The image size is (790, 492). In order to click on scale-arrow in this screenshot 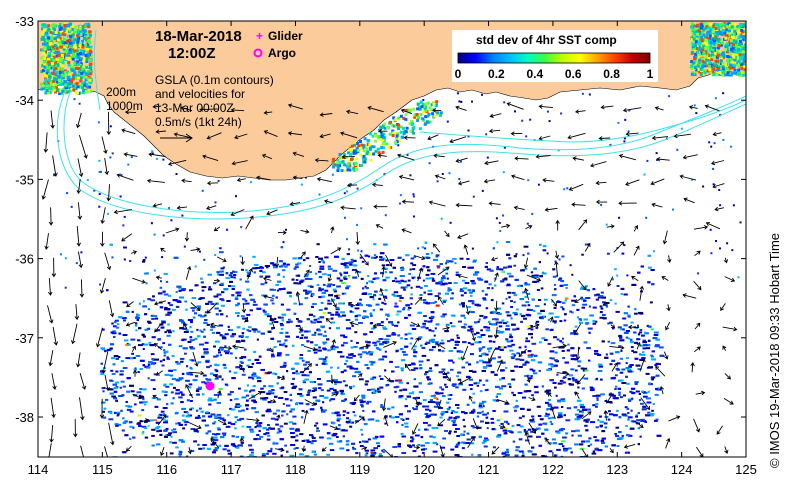, I will do `click(176, 138)`.